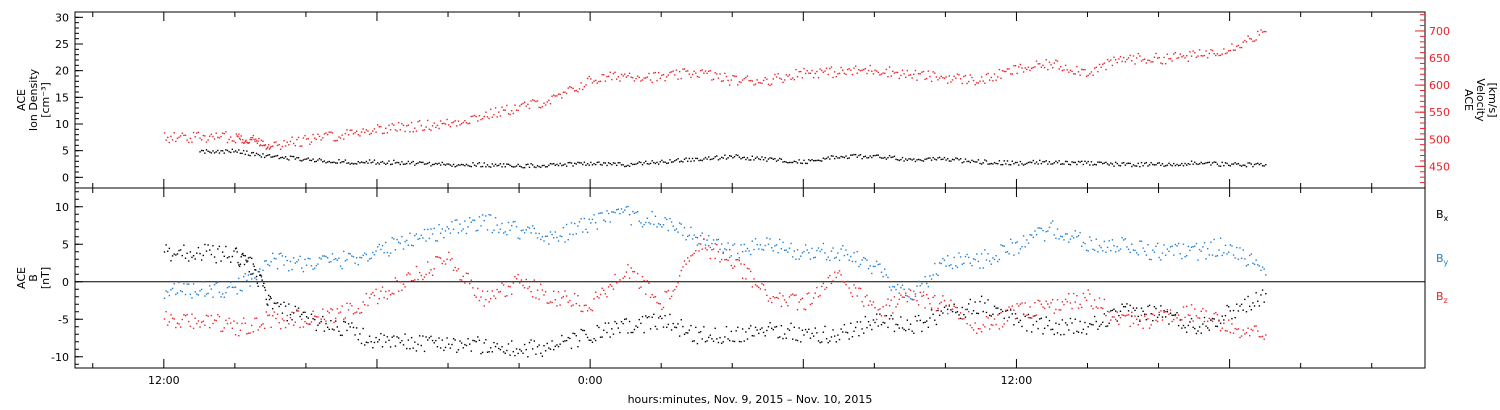 This screenshot has width=1500, height=410. What do you see at coordinates (1440, 258) in the screenshot?
I see `legend-entry-name: B` at bounding box center [1440, 258].